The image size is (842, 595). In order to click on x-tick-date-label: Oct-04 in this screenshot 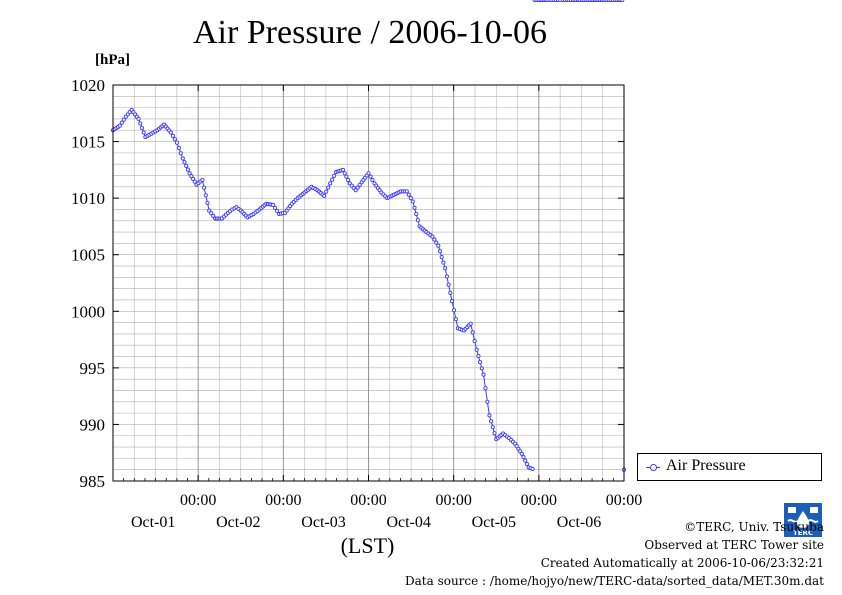, I will do `click(408, 522)`.